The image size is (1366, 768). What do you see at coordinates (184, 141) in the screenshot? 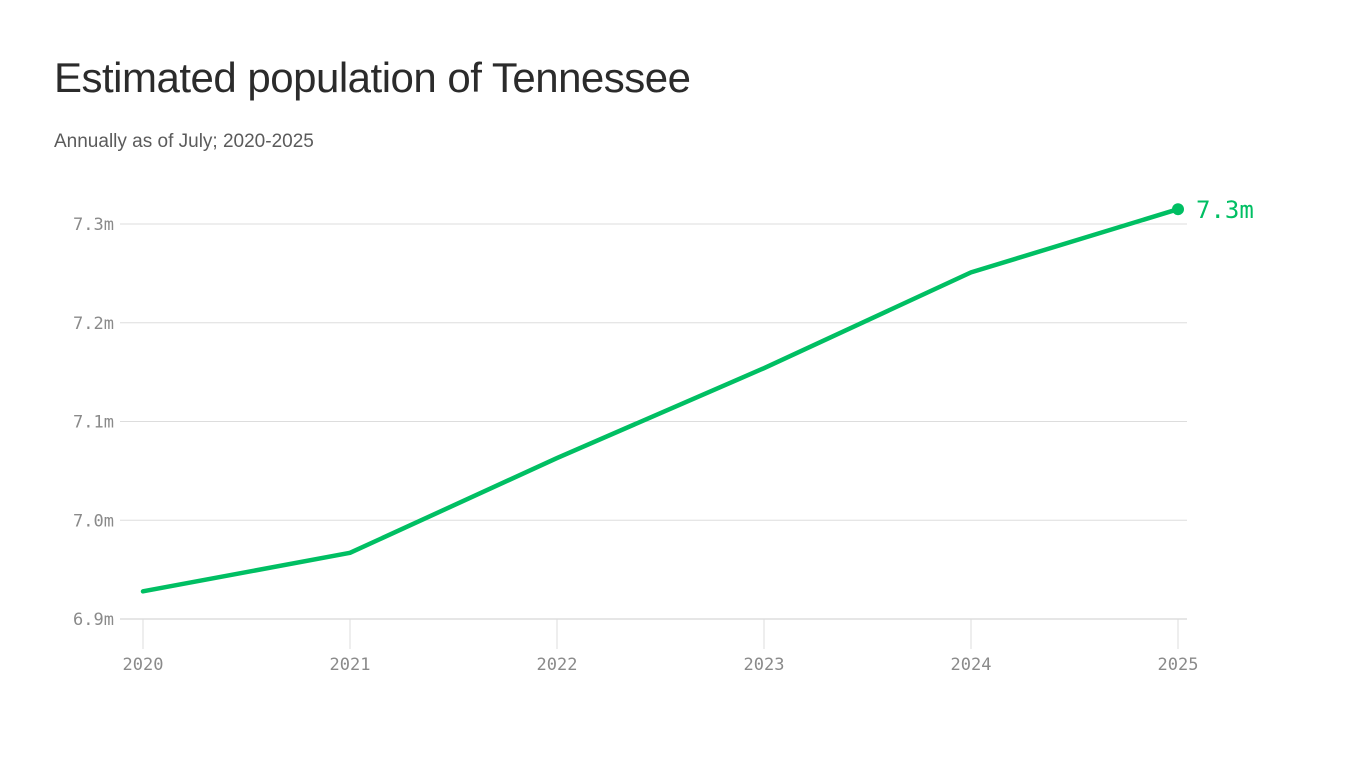
I see `chart-subtitle: Annually as of July; 2020-2025` at bounding box center [184, 141].